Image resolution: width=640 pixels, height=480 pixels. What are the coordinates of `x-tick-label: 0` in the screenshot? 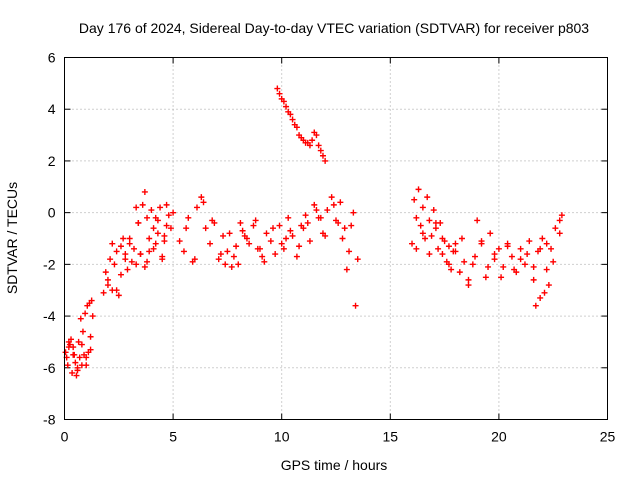 It's located at (65, 437).